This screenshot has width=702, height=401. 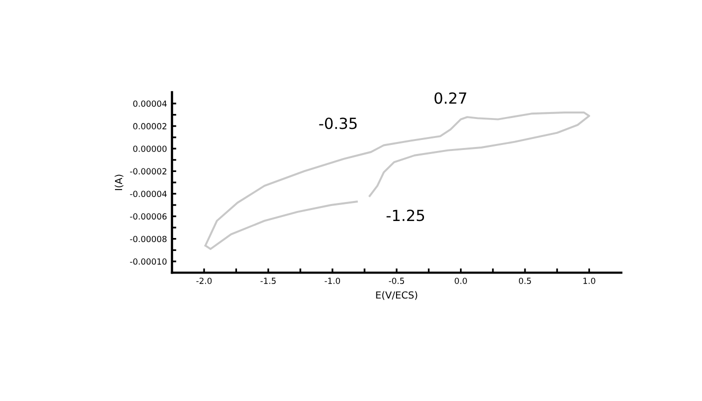 What do you see at coordinates (150, 103) in the screenshot?
I see `y-tick-label: 0.00004` at bounding box center [150, 103].